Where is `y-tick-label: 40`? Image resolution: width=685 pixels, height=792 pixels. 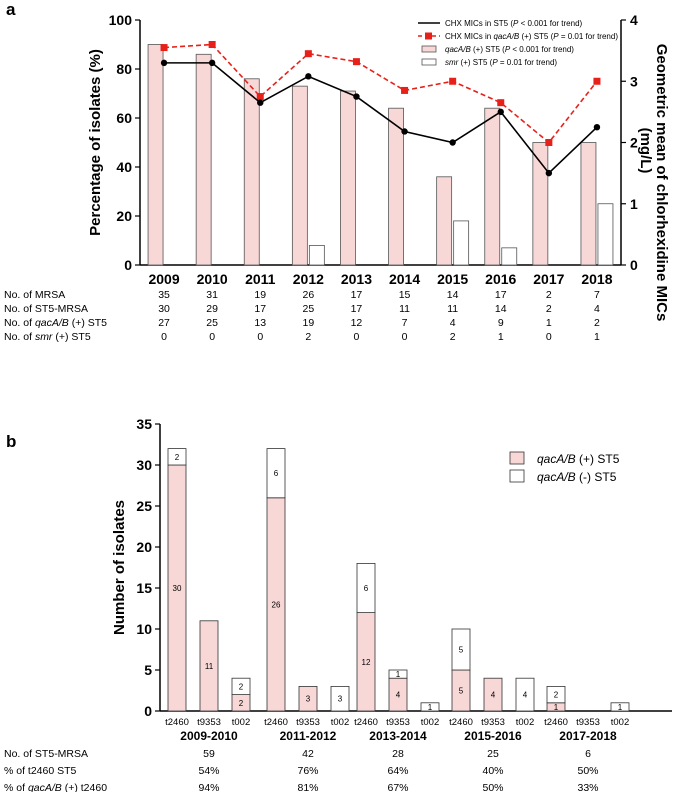 y-tick-label: 40 is located at coordinates (124, 167).